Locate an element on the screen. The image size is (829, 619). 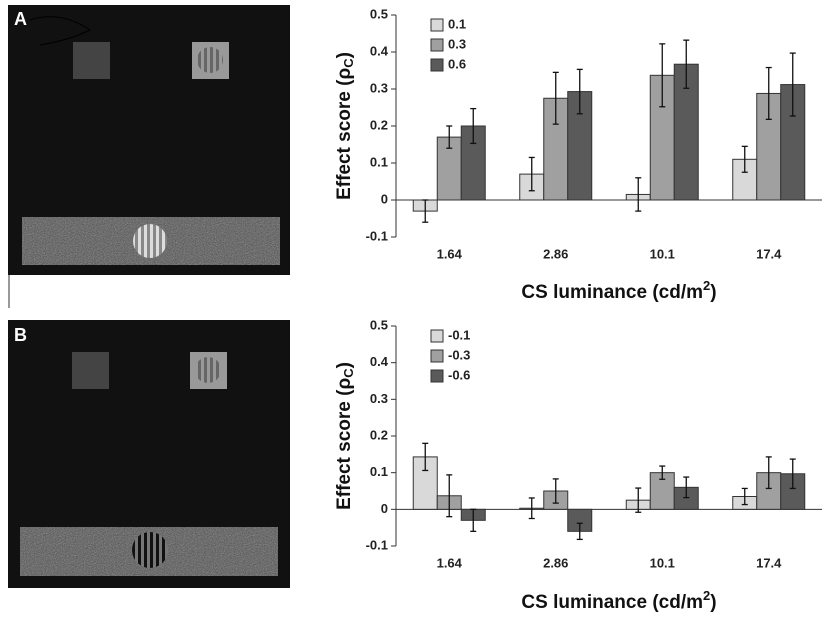
legend-label: -0.1 is located at coordinates (459, 334).